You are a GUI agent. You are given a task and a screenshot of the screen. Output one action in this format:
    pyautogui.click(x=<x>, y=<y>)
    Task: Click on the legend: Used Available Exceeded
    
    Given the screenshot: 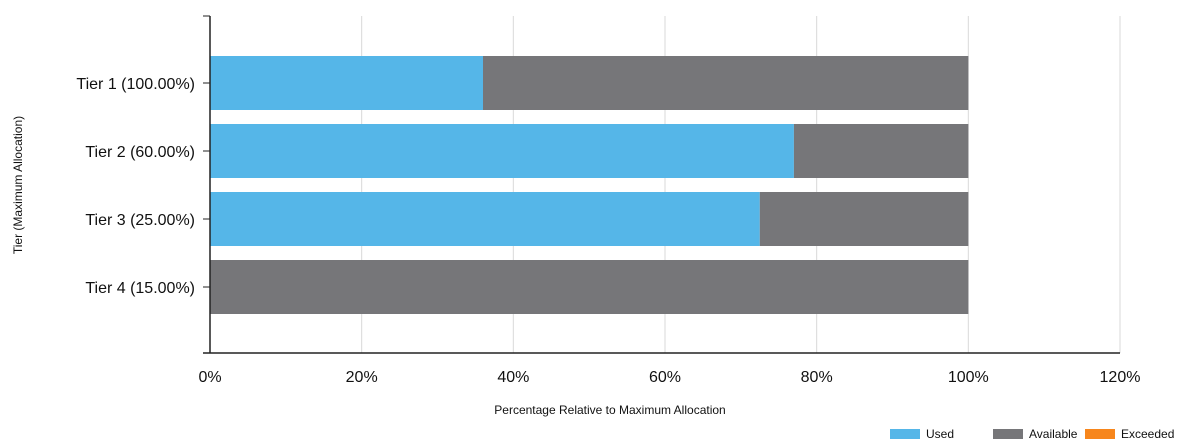 What is the action you would take?
    pyautogui.click(x=1032, y=434)
    